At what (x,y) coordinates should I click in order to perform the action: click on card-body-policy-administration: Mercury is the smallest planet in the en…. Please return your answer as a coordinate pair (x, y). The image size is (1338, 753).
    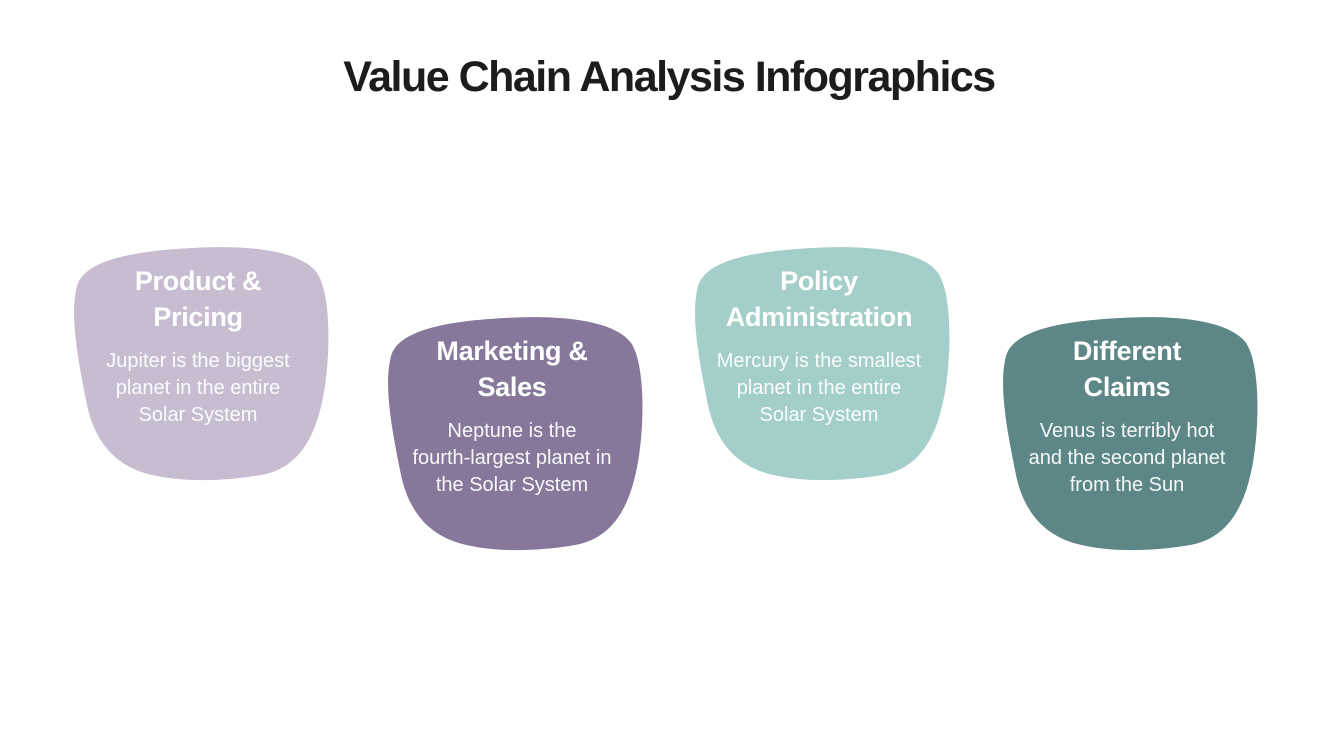
    Looking at the image, I should click on (819, 388).